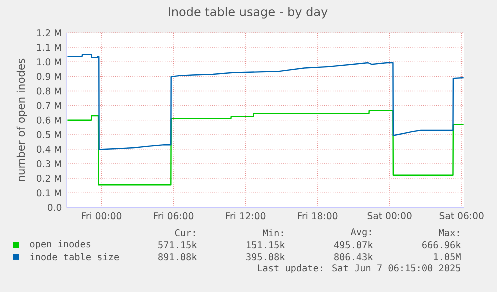 The width and height of the screenshot is (497, 292). What do you see at coordinates (447, 257) in the screenshot?
I see `text: 1.05M` at bounding box center [447, 257].